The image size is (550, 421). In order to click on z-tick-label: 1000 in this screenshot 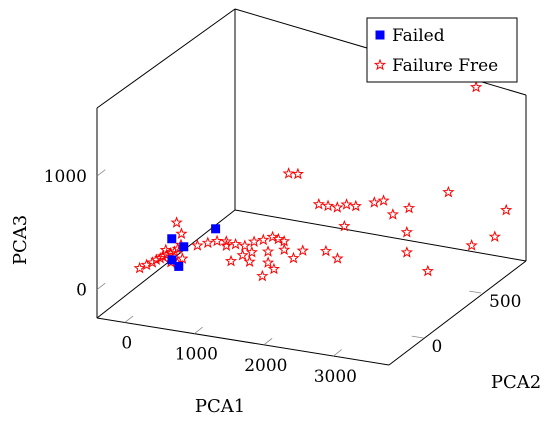, I will do `click(65, 177)`.